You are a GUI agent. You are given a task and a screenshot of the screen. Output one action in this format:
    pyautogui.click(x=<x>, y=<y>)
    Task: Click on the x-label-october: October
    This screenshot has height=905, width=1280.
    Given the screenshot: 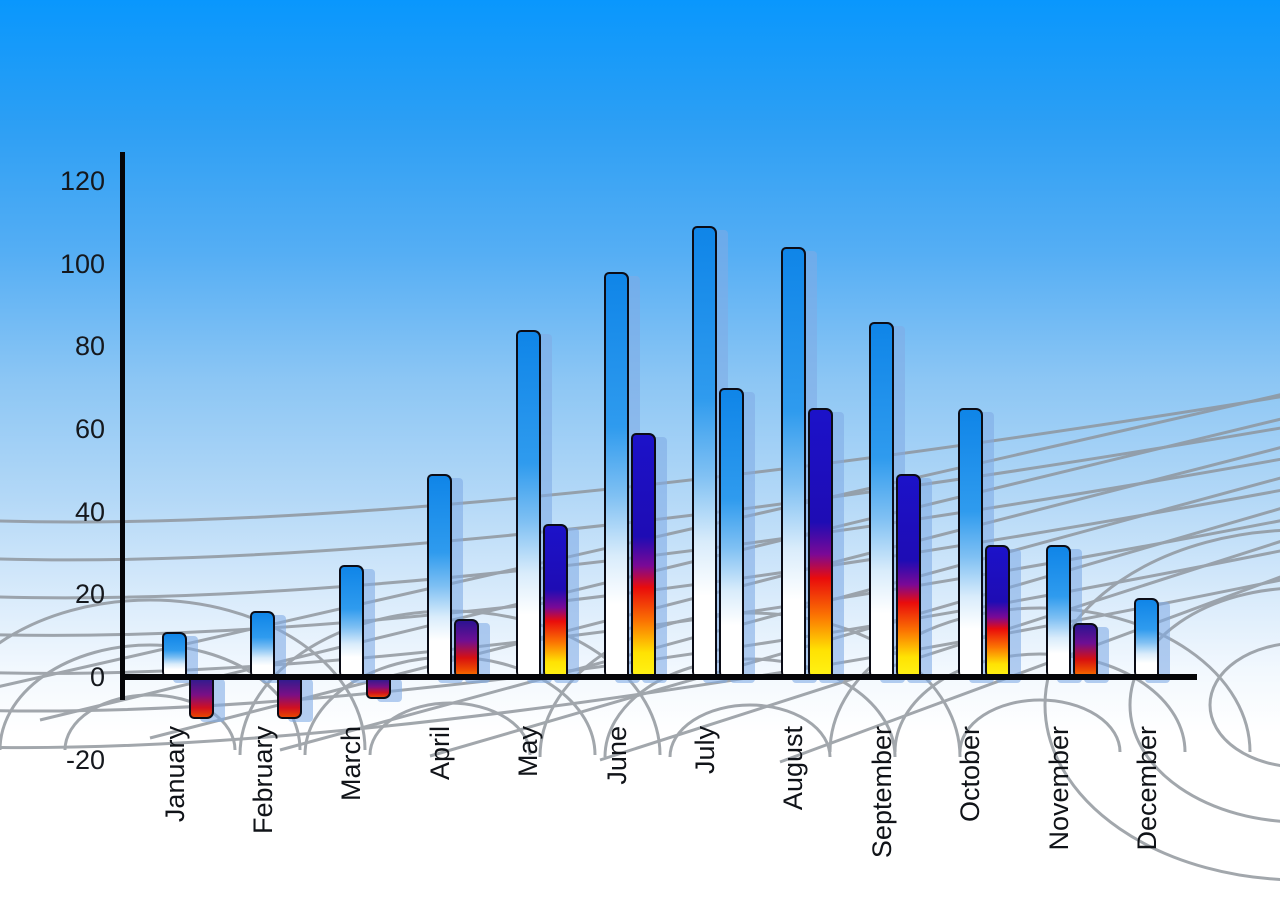 What is the action you would take?
    pyautogui.click(x=970, y=774)
    